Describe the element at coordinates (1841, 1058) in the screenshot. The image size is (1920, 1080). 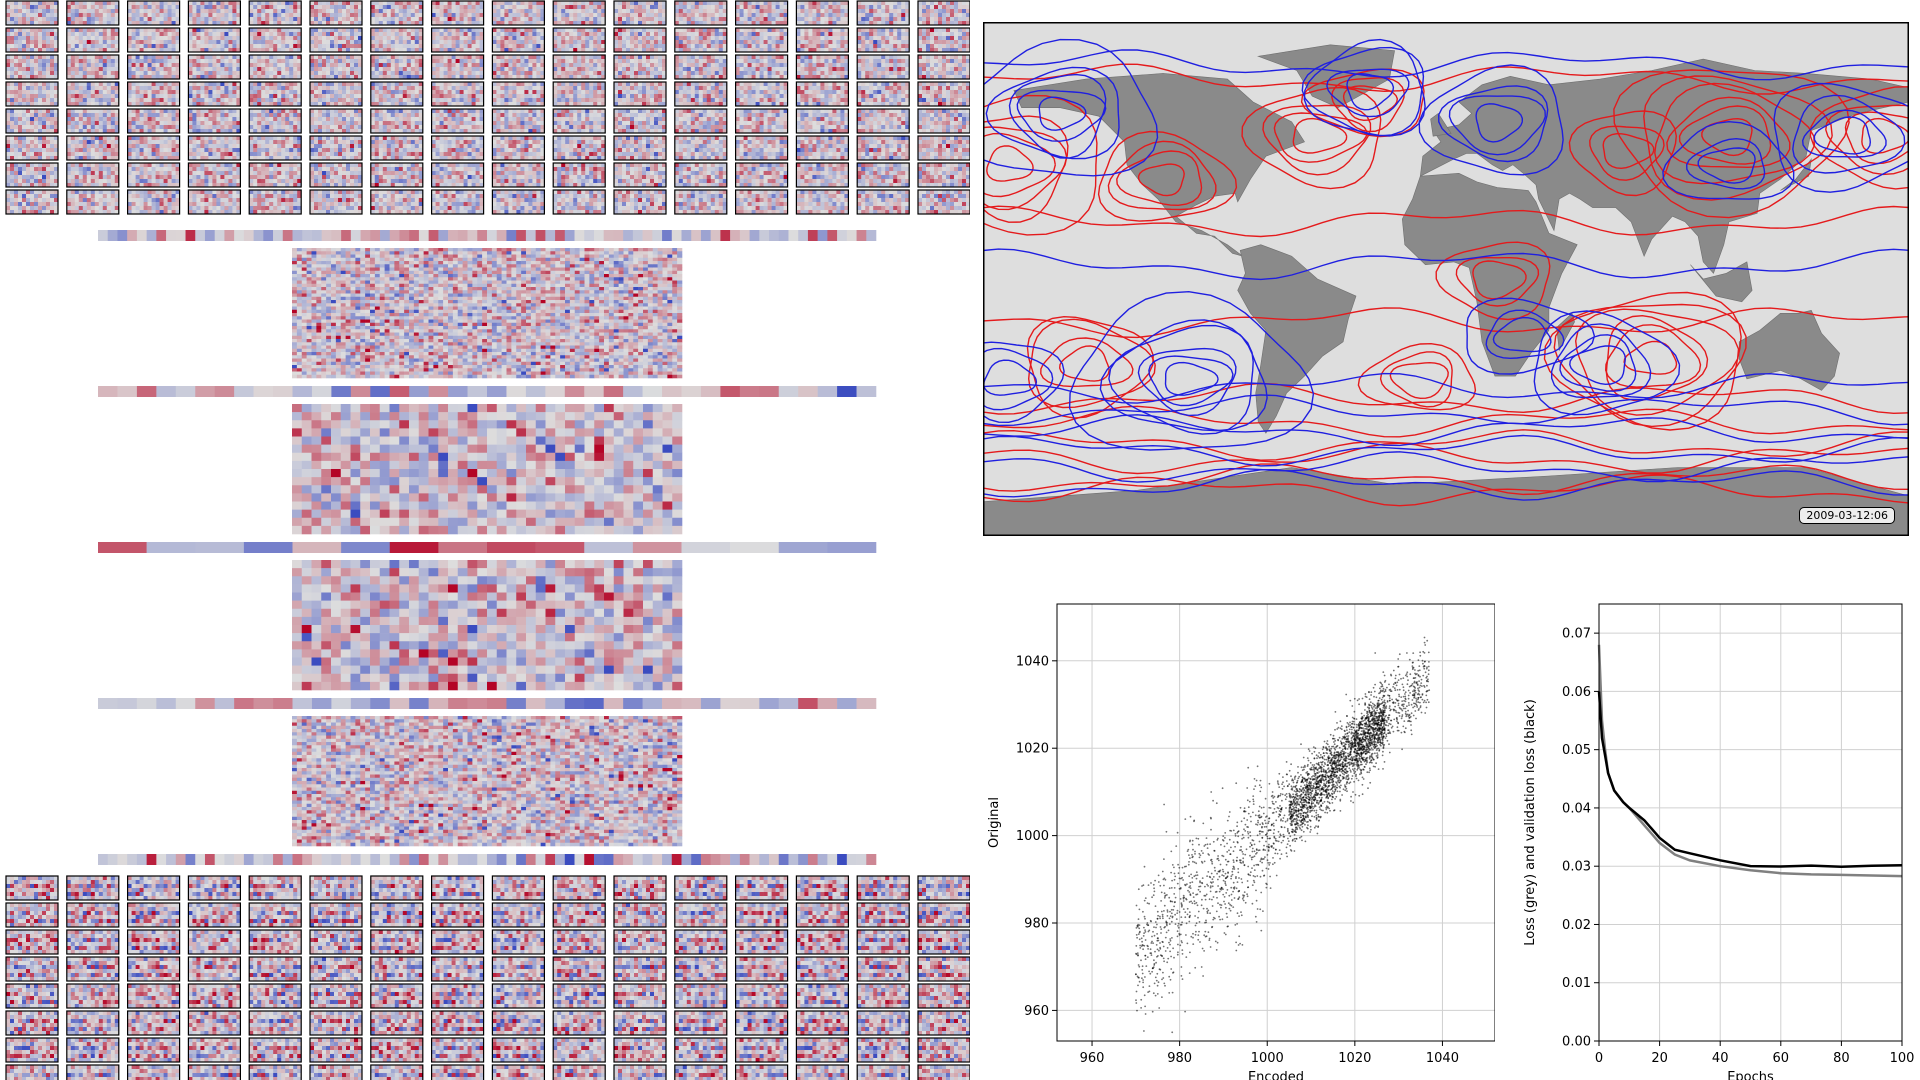
I see `x-tick-label: 80` at that location.